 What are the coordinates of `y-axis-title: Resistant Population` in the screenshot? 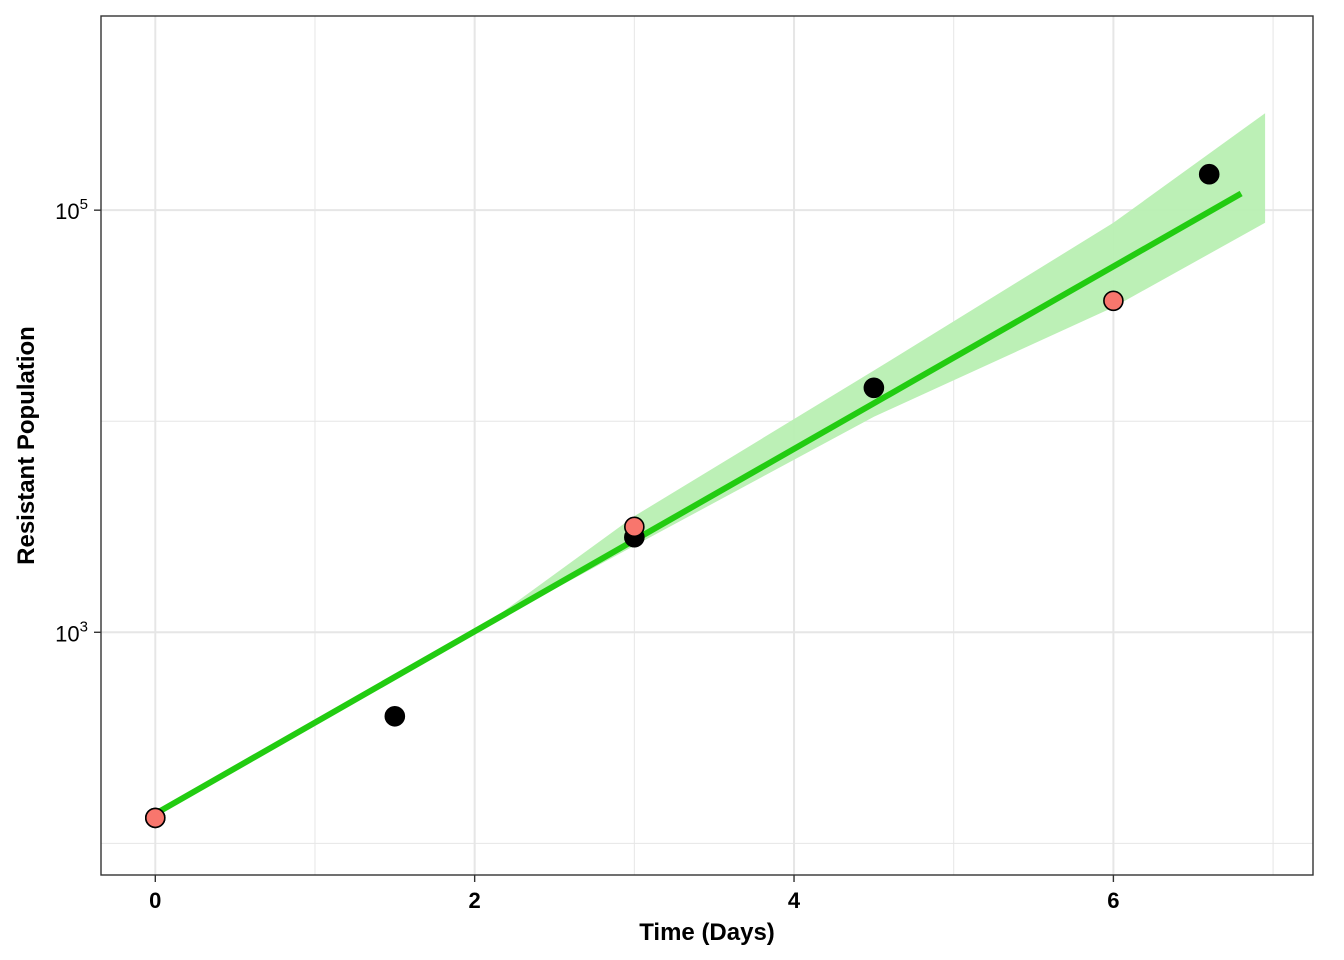 It's located at (26, 445).